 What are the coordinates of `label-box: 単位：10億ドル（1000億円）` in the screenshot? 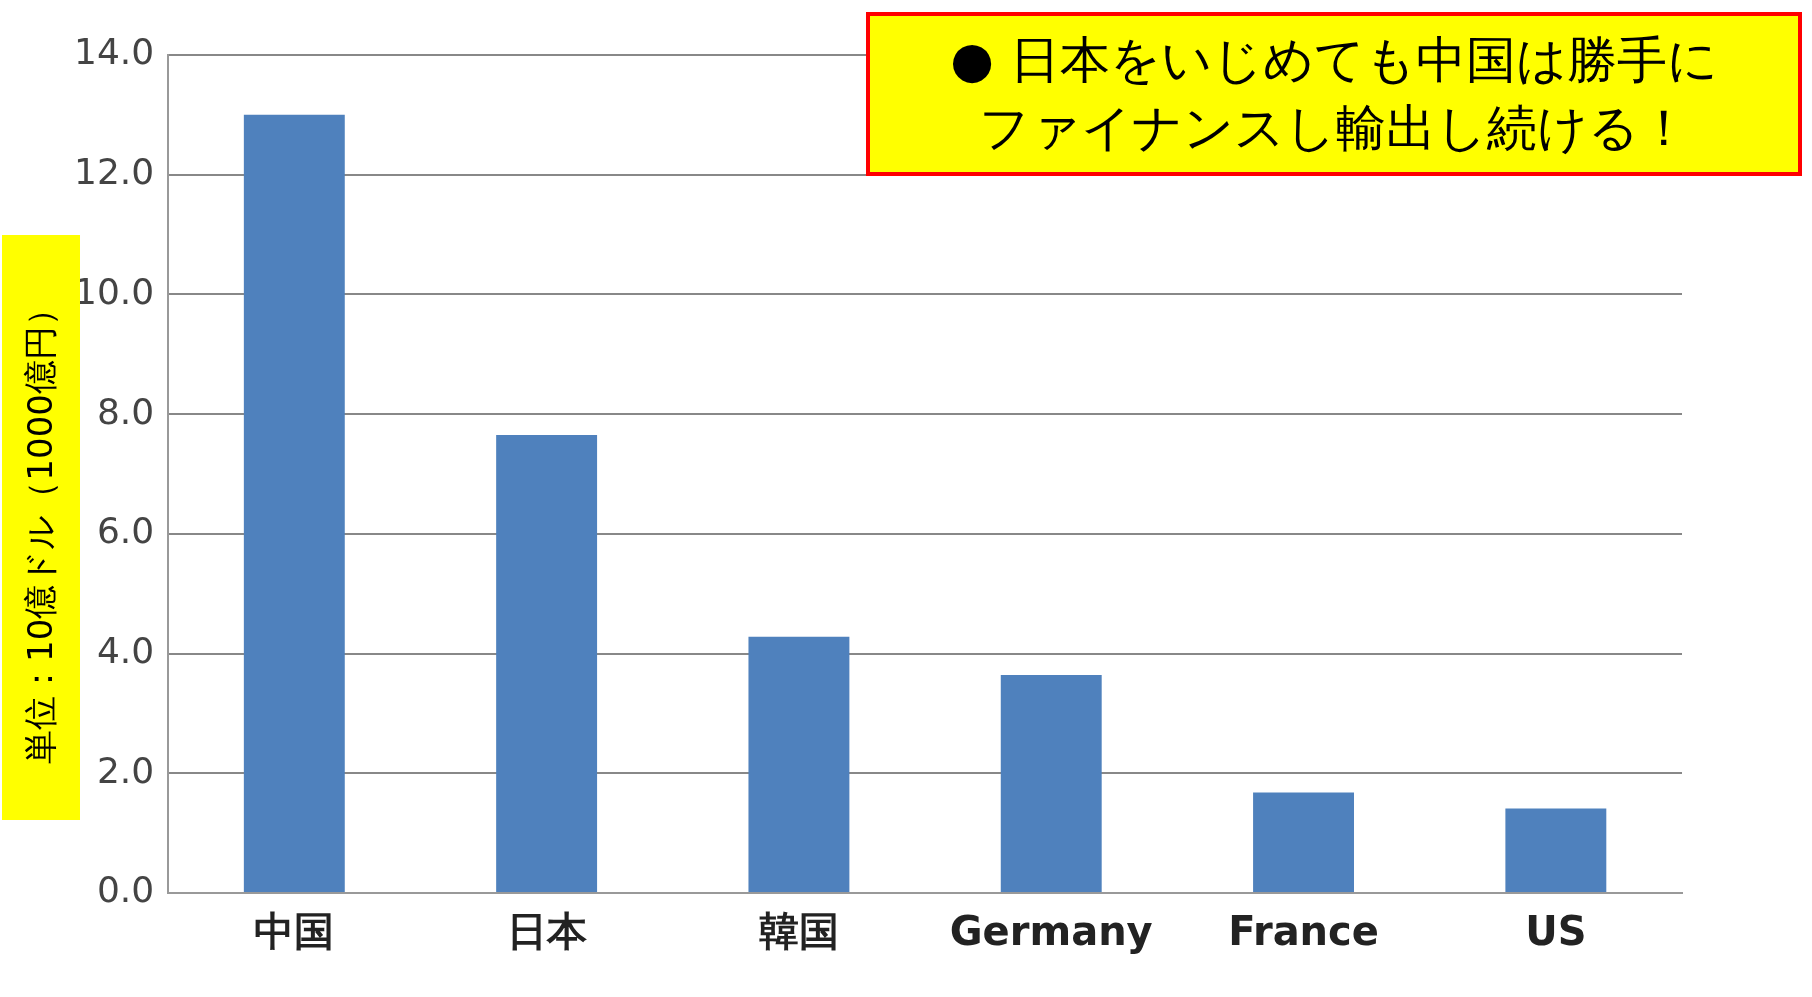 It's located at (41, 527).